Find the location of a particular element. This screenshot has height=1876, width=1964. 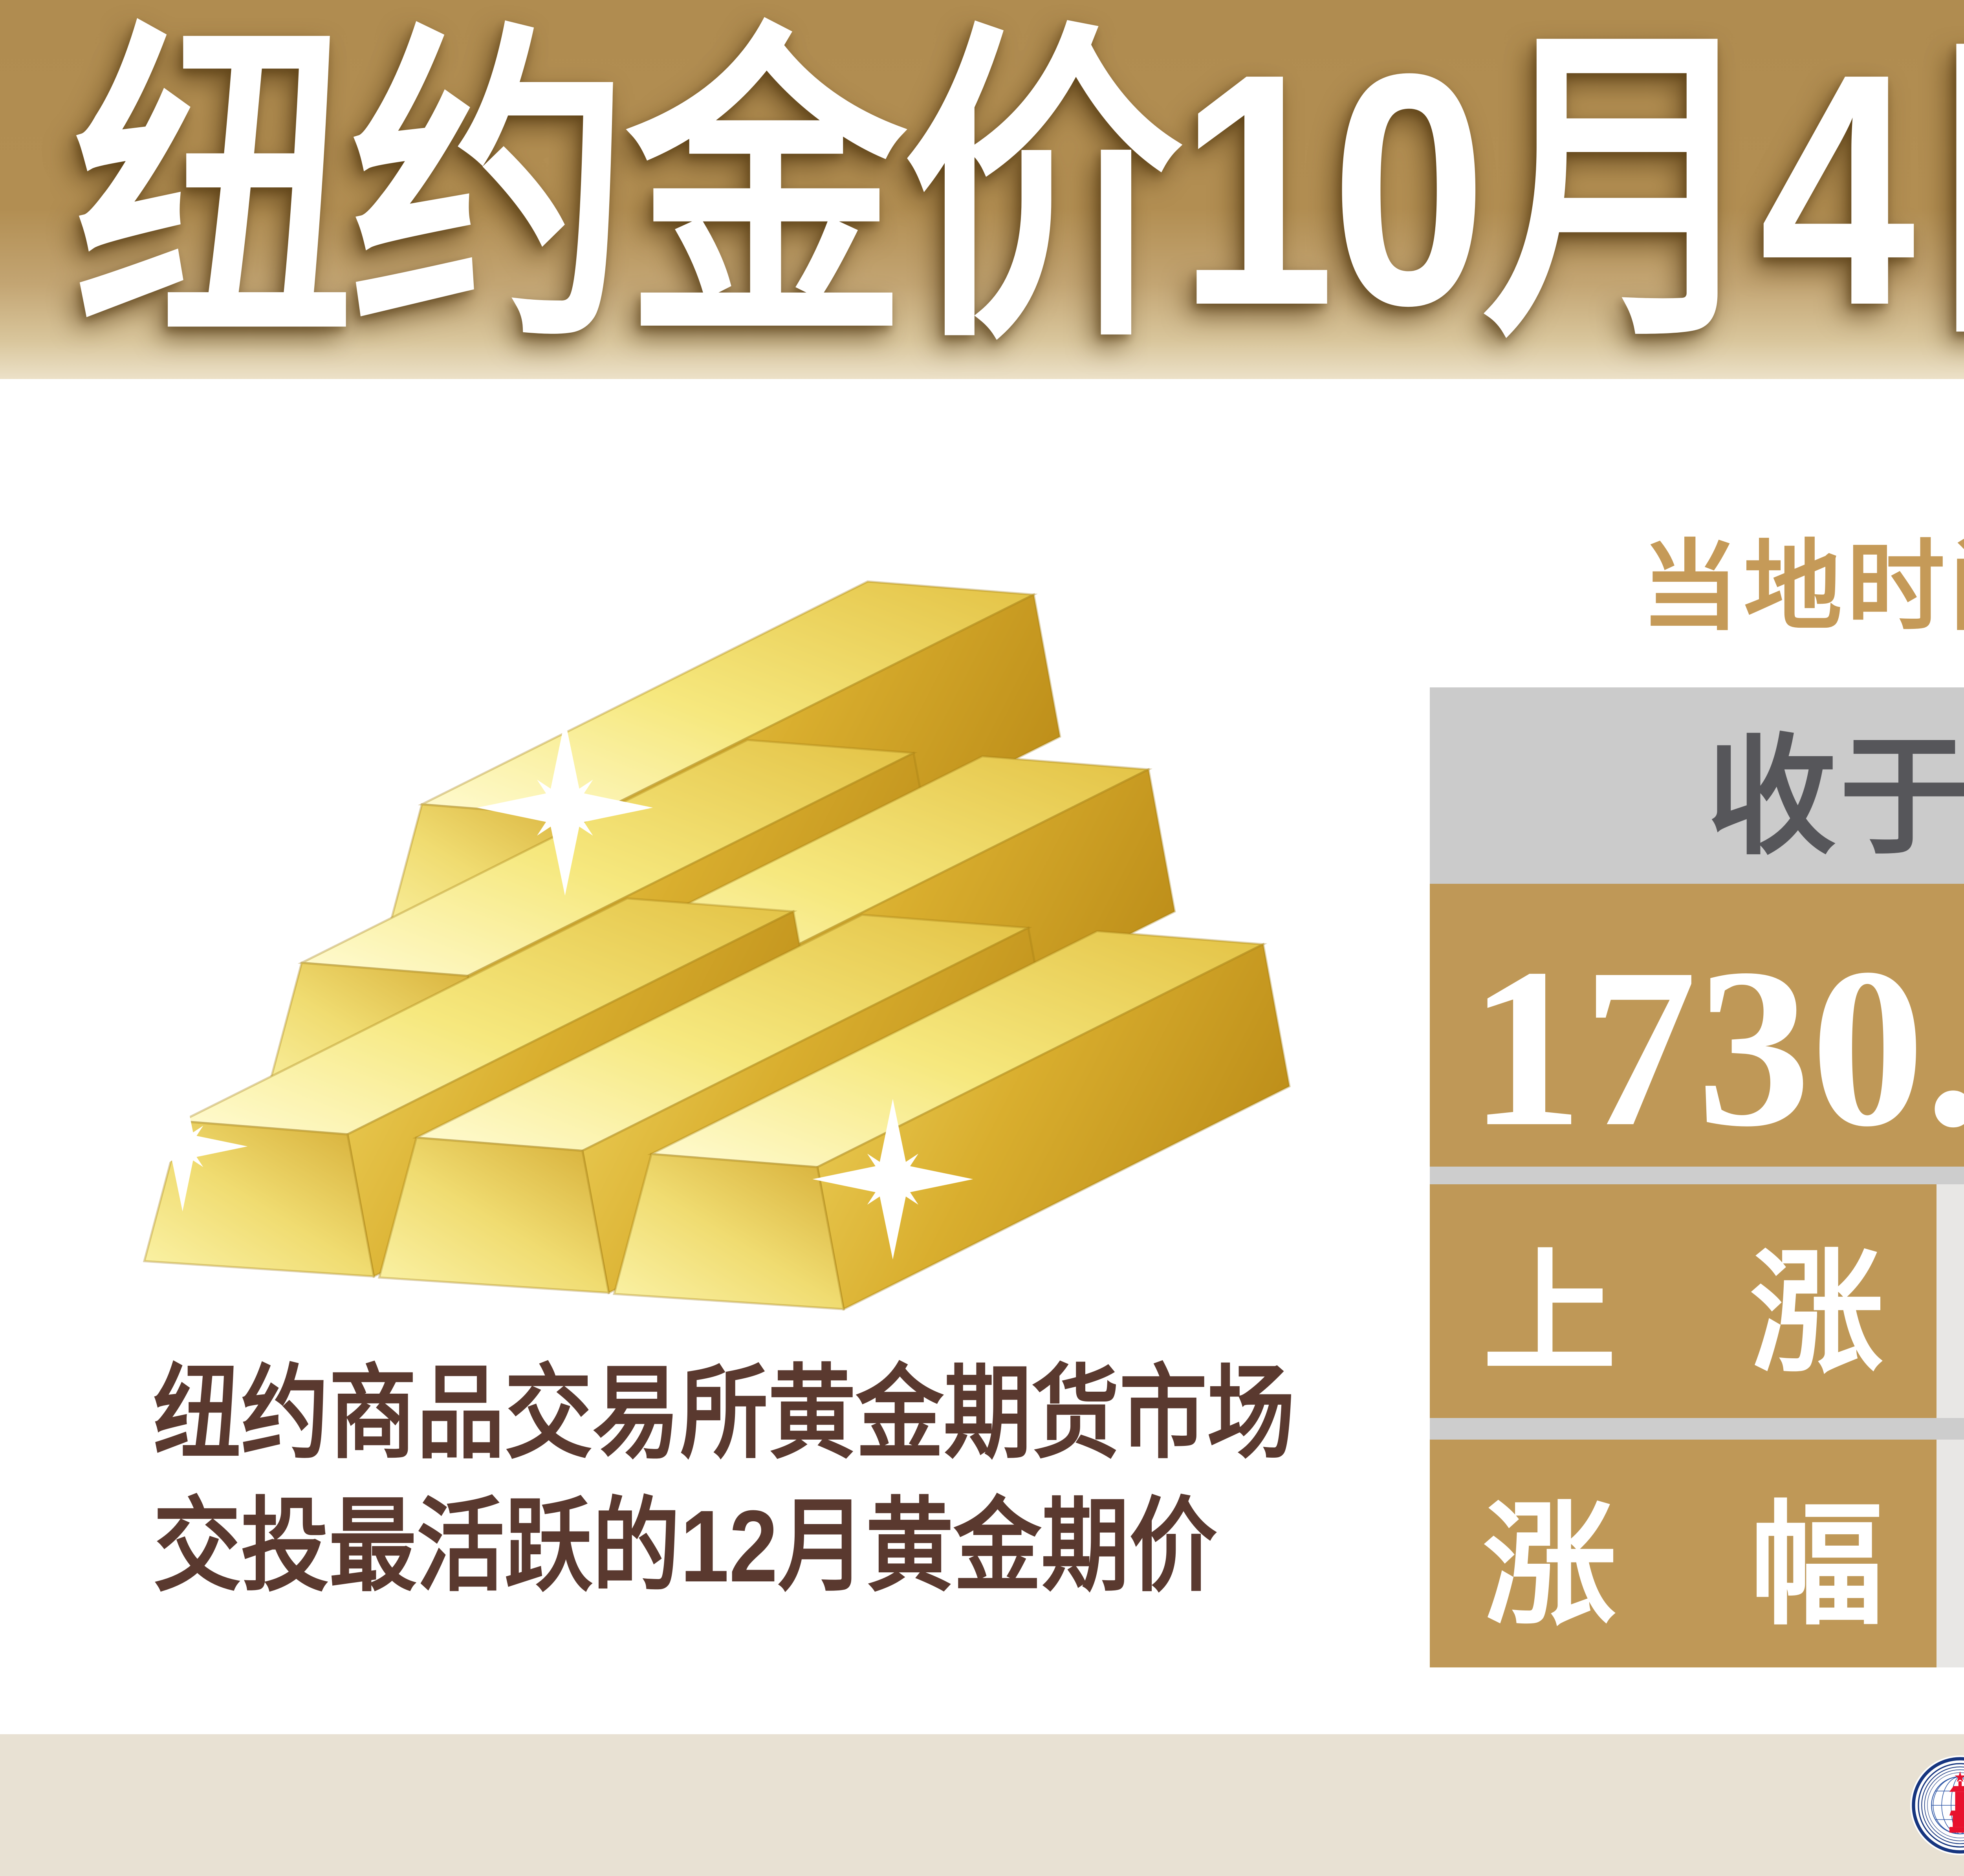

table-row: 上 涨 28.5 美元 is located at coordinates (1697, 1301).